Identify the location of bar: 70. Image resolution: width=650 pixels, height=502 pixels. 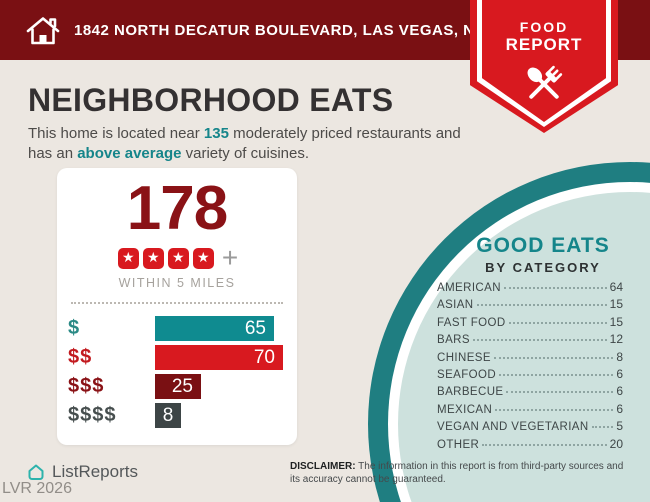
(219, 357).